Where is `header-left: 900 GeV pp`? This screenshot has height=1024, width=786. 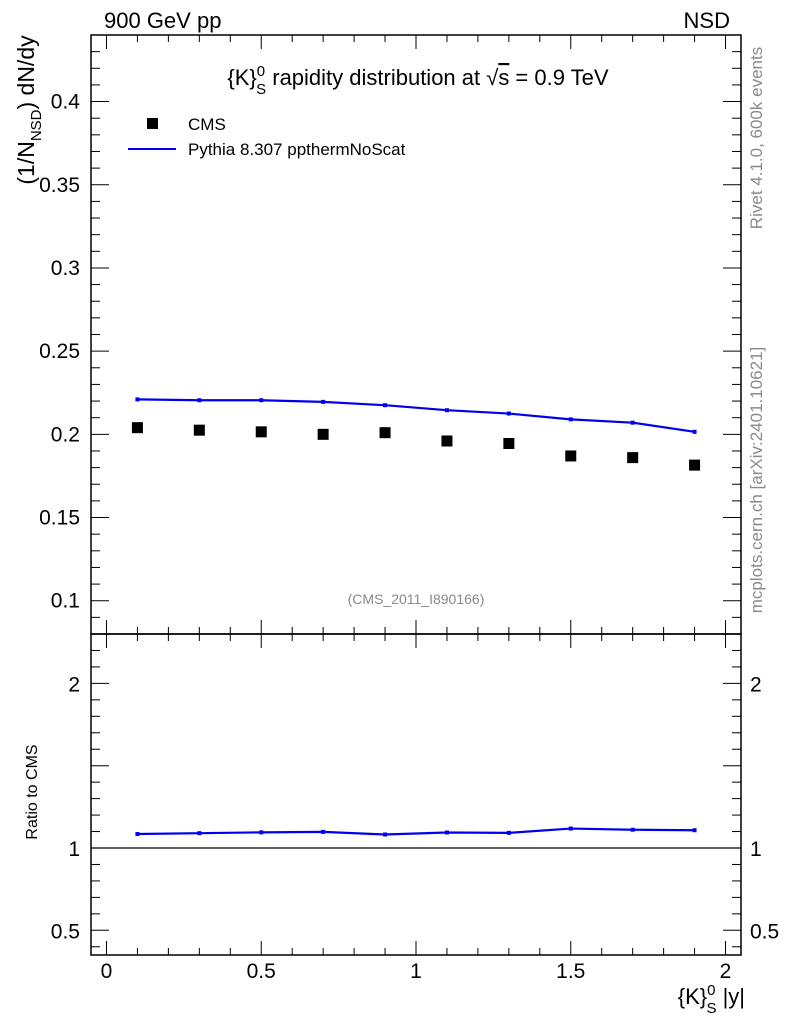
header-left: 900 GeV pp is located at coordinates (162, 20).